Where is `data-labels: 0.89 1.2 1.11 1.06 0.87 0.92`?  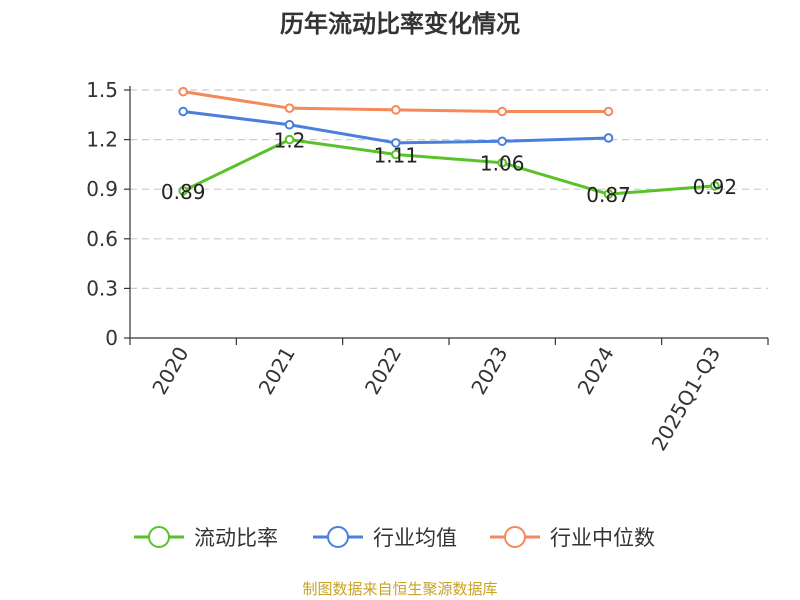 data-labels: 0.89 1.2 1.11 1.06 0.87 0.92 is located at coordinates (449, 168).